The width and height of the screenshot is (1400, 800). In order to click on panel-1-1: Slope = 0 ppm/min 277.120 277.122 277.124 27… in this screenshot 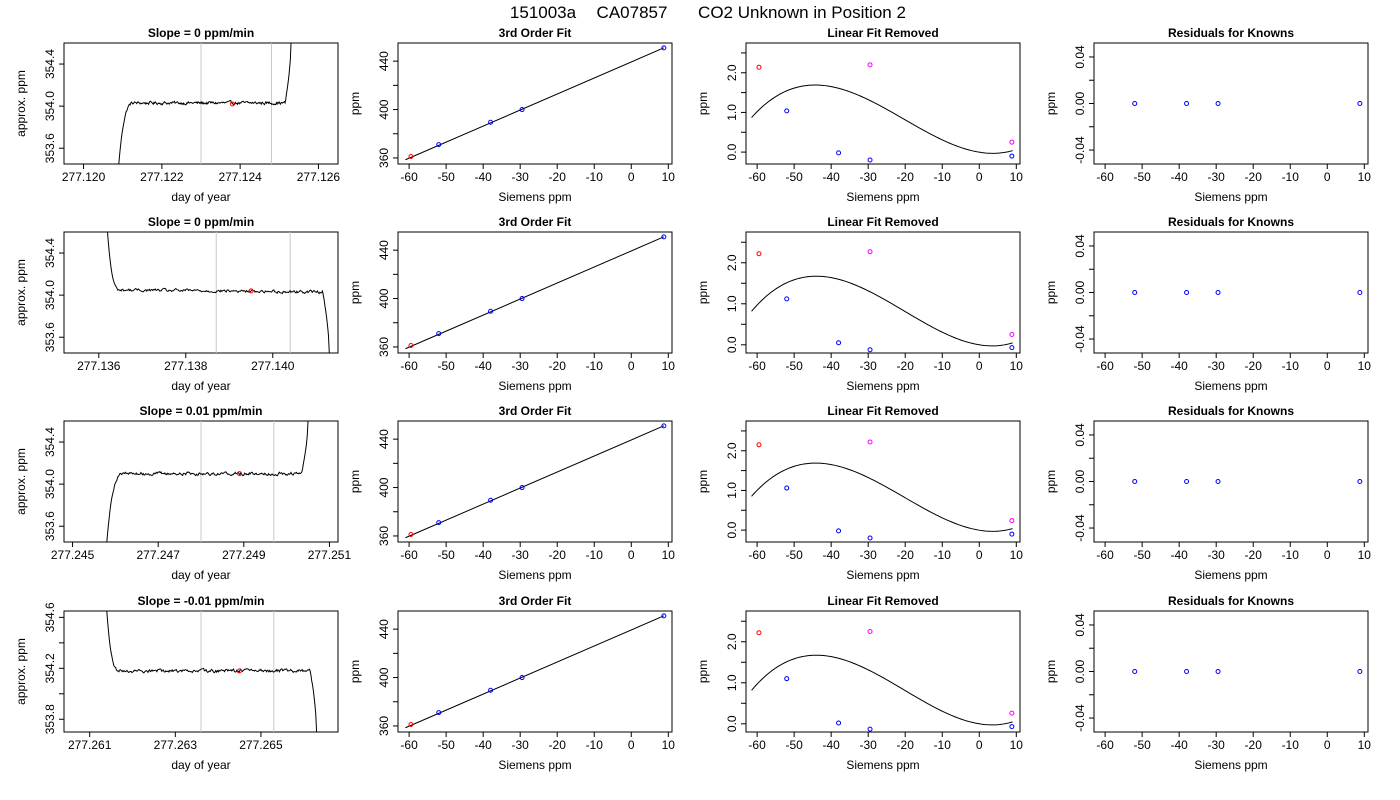, I will do `click(177, 115)`.